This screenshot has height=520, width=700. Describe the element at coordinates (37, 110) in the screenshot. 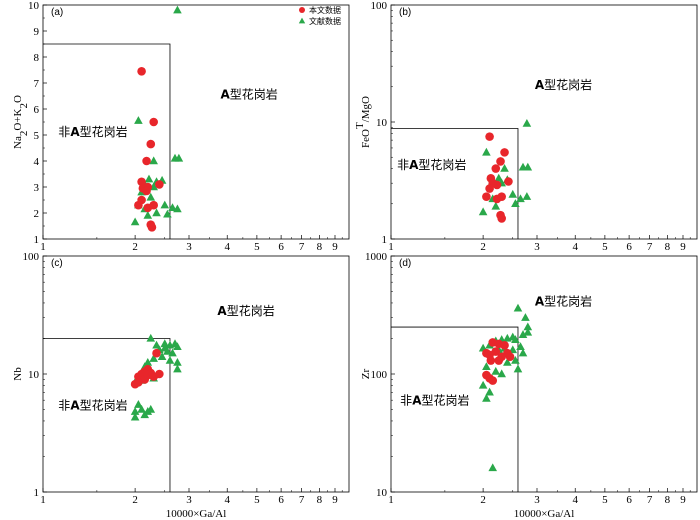

I see `y-tick-label: 6` at that location.